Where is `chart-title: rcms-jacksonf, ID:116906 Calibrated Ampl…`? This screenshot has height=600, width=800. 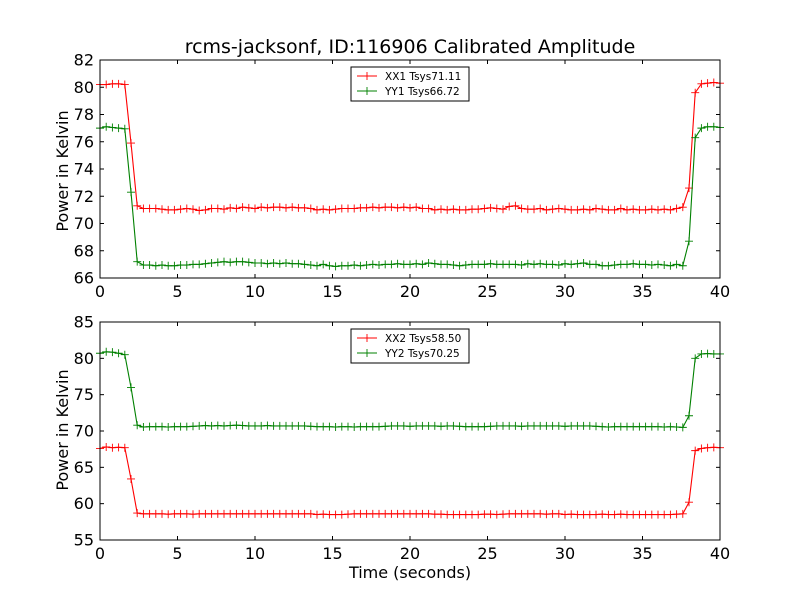
chart-title: rcms-jacksonf, ID:116906 Calibrated Ampl… is located at coordinates (410, 47).